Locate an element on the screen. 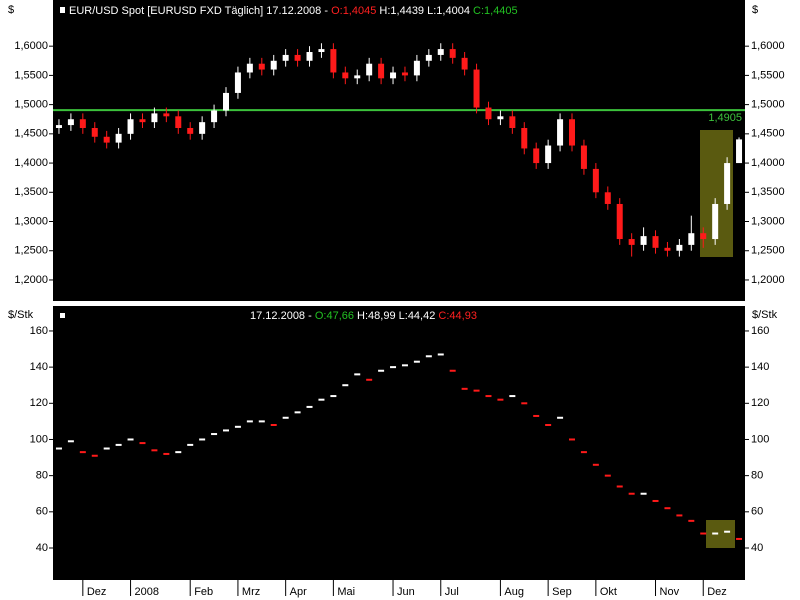 The height and width of the screenshot is (600, 800). x-tick-label: Sep is located at coordinates (562, 592).